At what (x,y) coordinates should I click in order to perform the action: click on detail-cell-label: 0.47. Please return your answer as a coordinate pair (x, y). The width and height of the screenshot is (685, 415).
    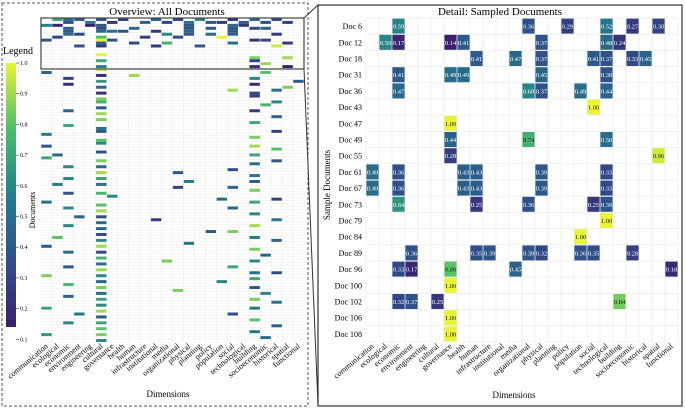
    Looking at the image, I should click on (516, 59).